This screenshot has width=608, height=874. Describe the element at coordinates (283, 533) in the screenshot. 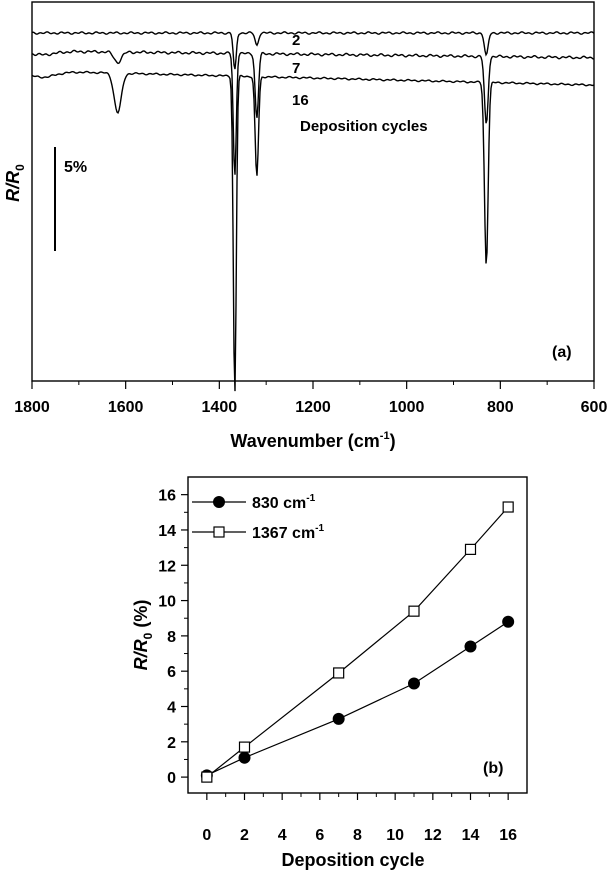

I see `legend-label-1367-text: 1367 cm` at that location.